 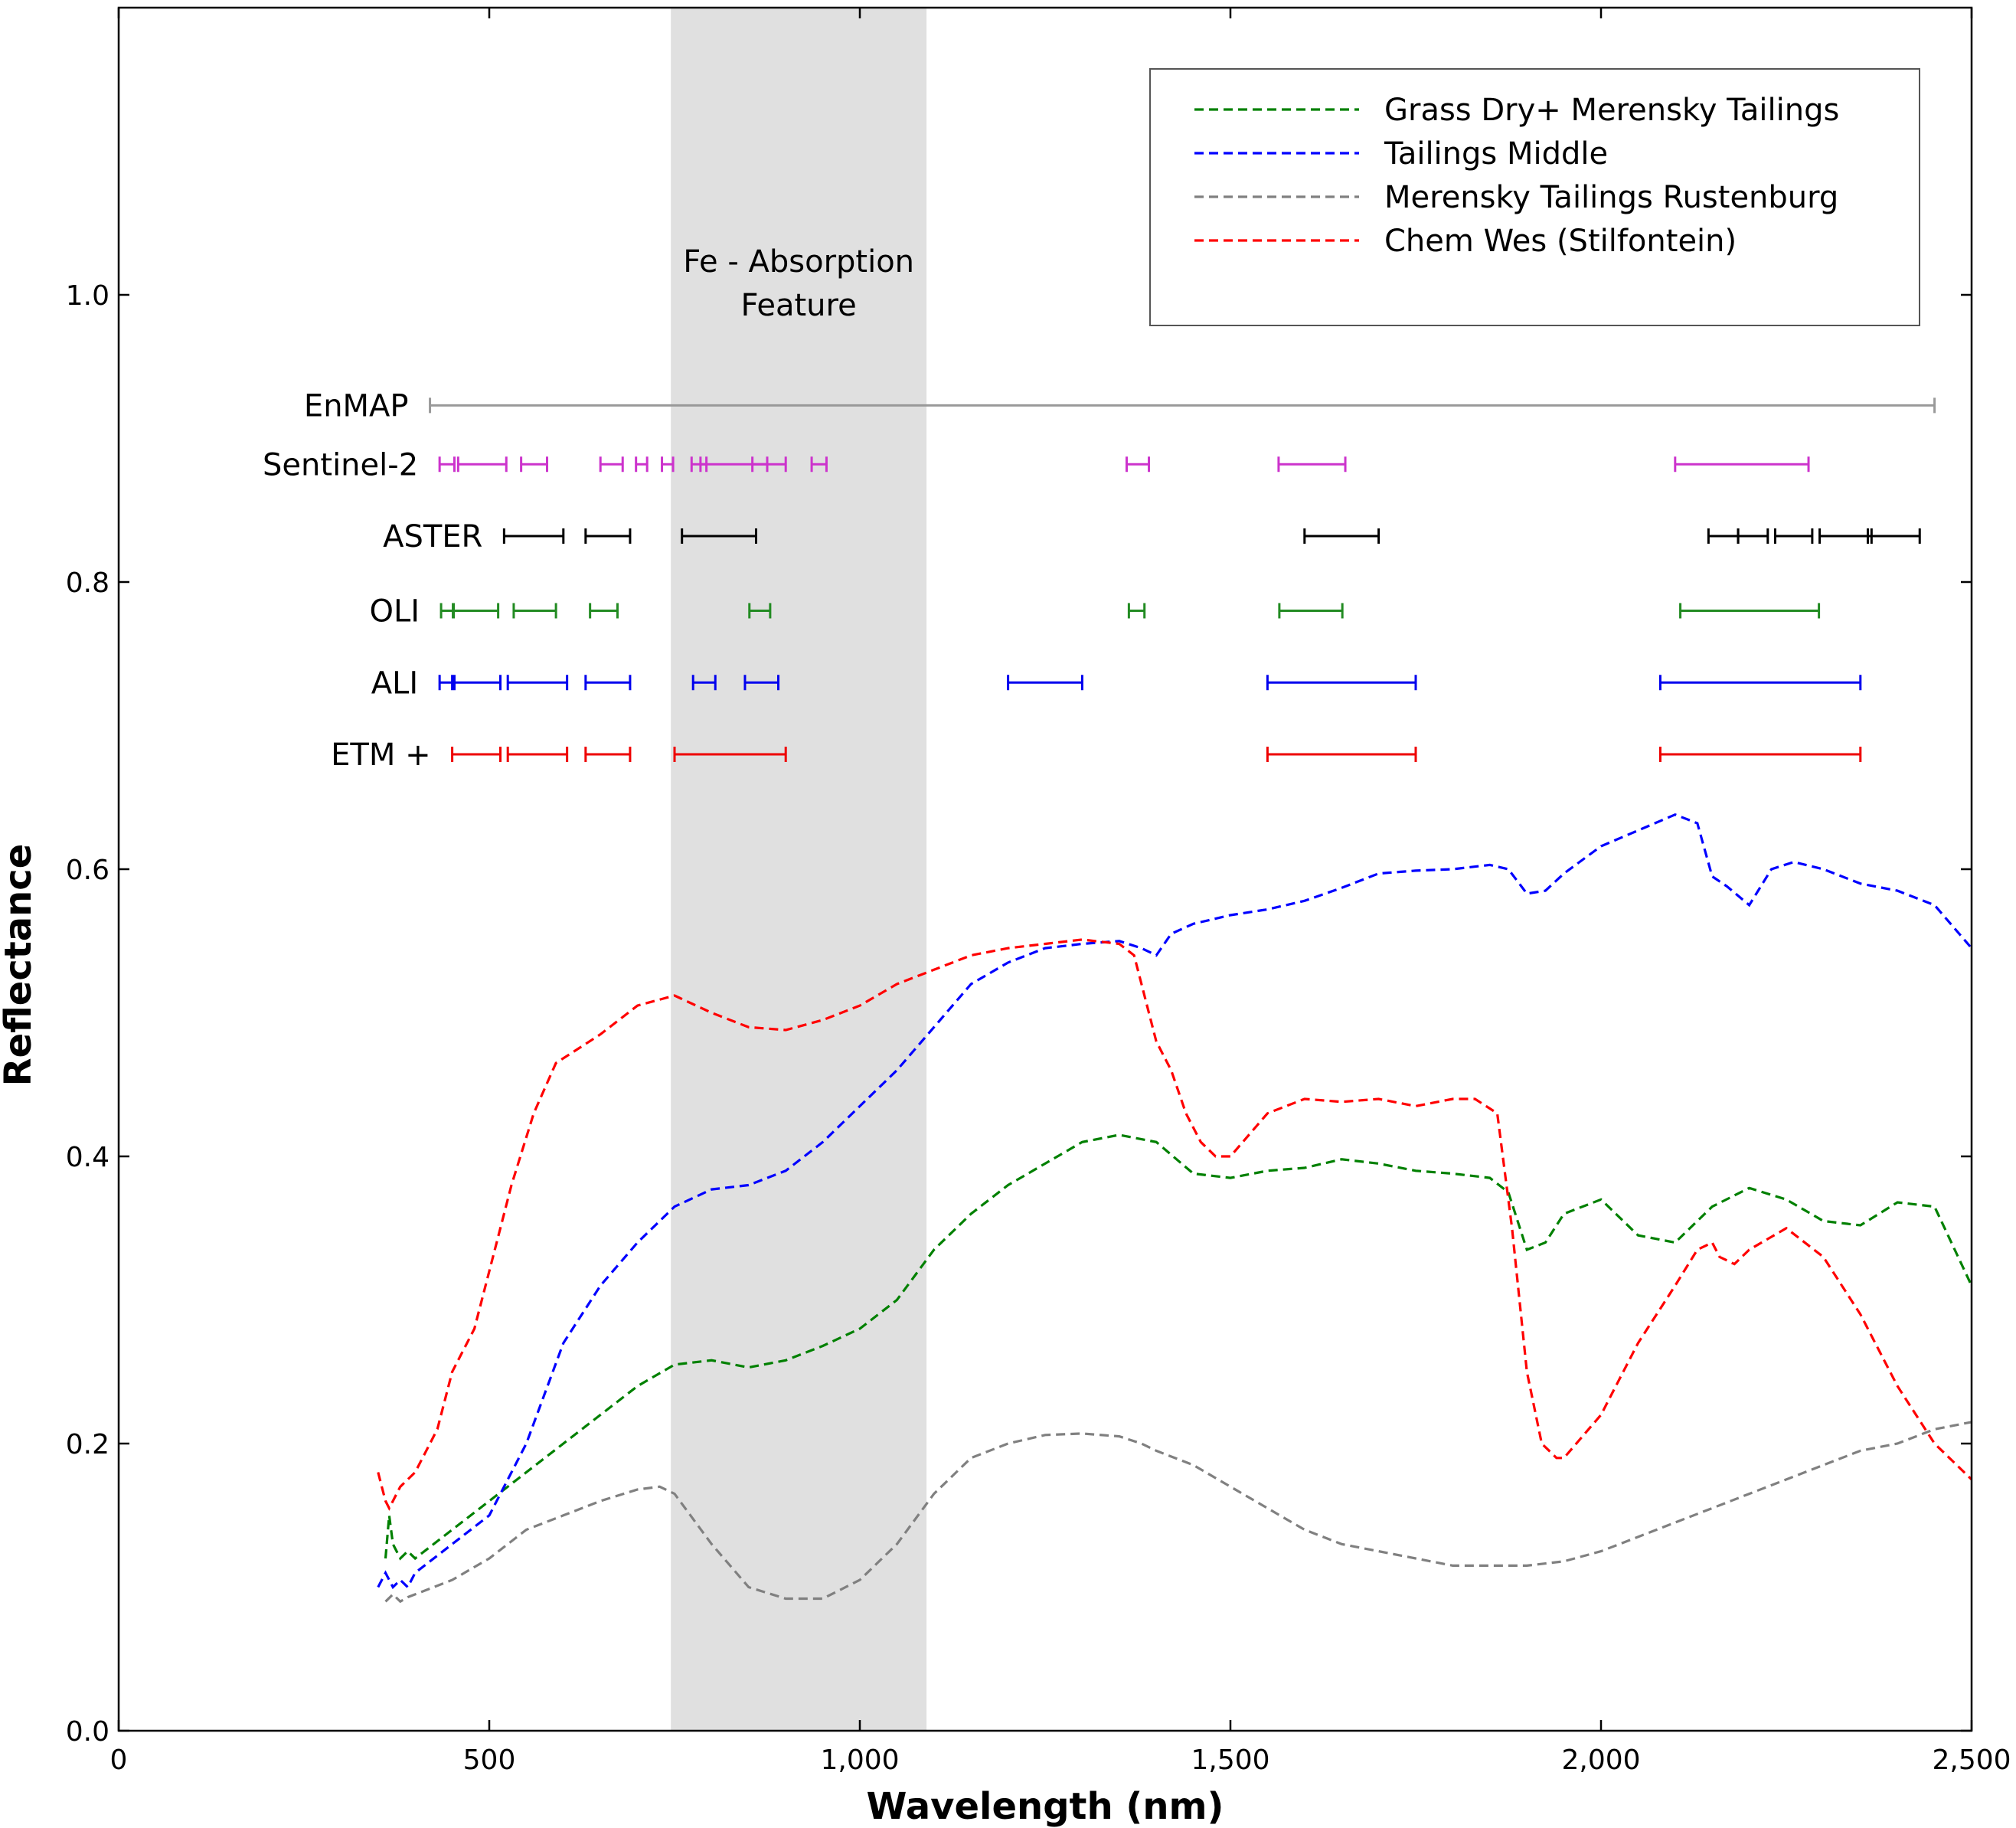 What do you see at coordinates (1036, 464) in the screenshot?
I see `sensor-1: Sentinel-2` at bounding box center [1036, 464].